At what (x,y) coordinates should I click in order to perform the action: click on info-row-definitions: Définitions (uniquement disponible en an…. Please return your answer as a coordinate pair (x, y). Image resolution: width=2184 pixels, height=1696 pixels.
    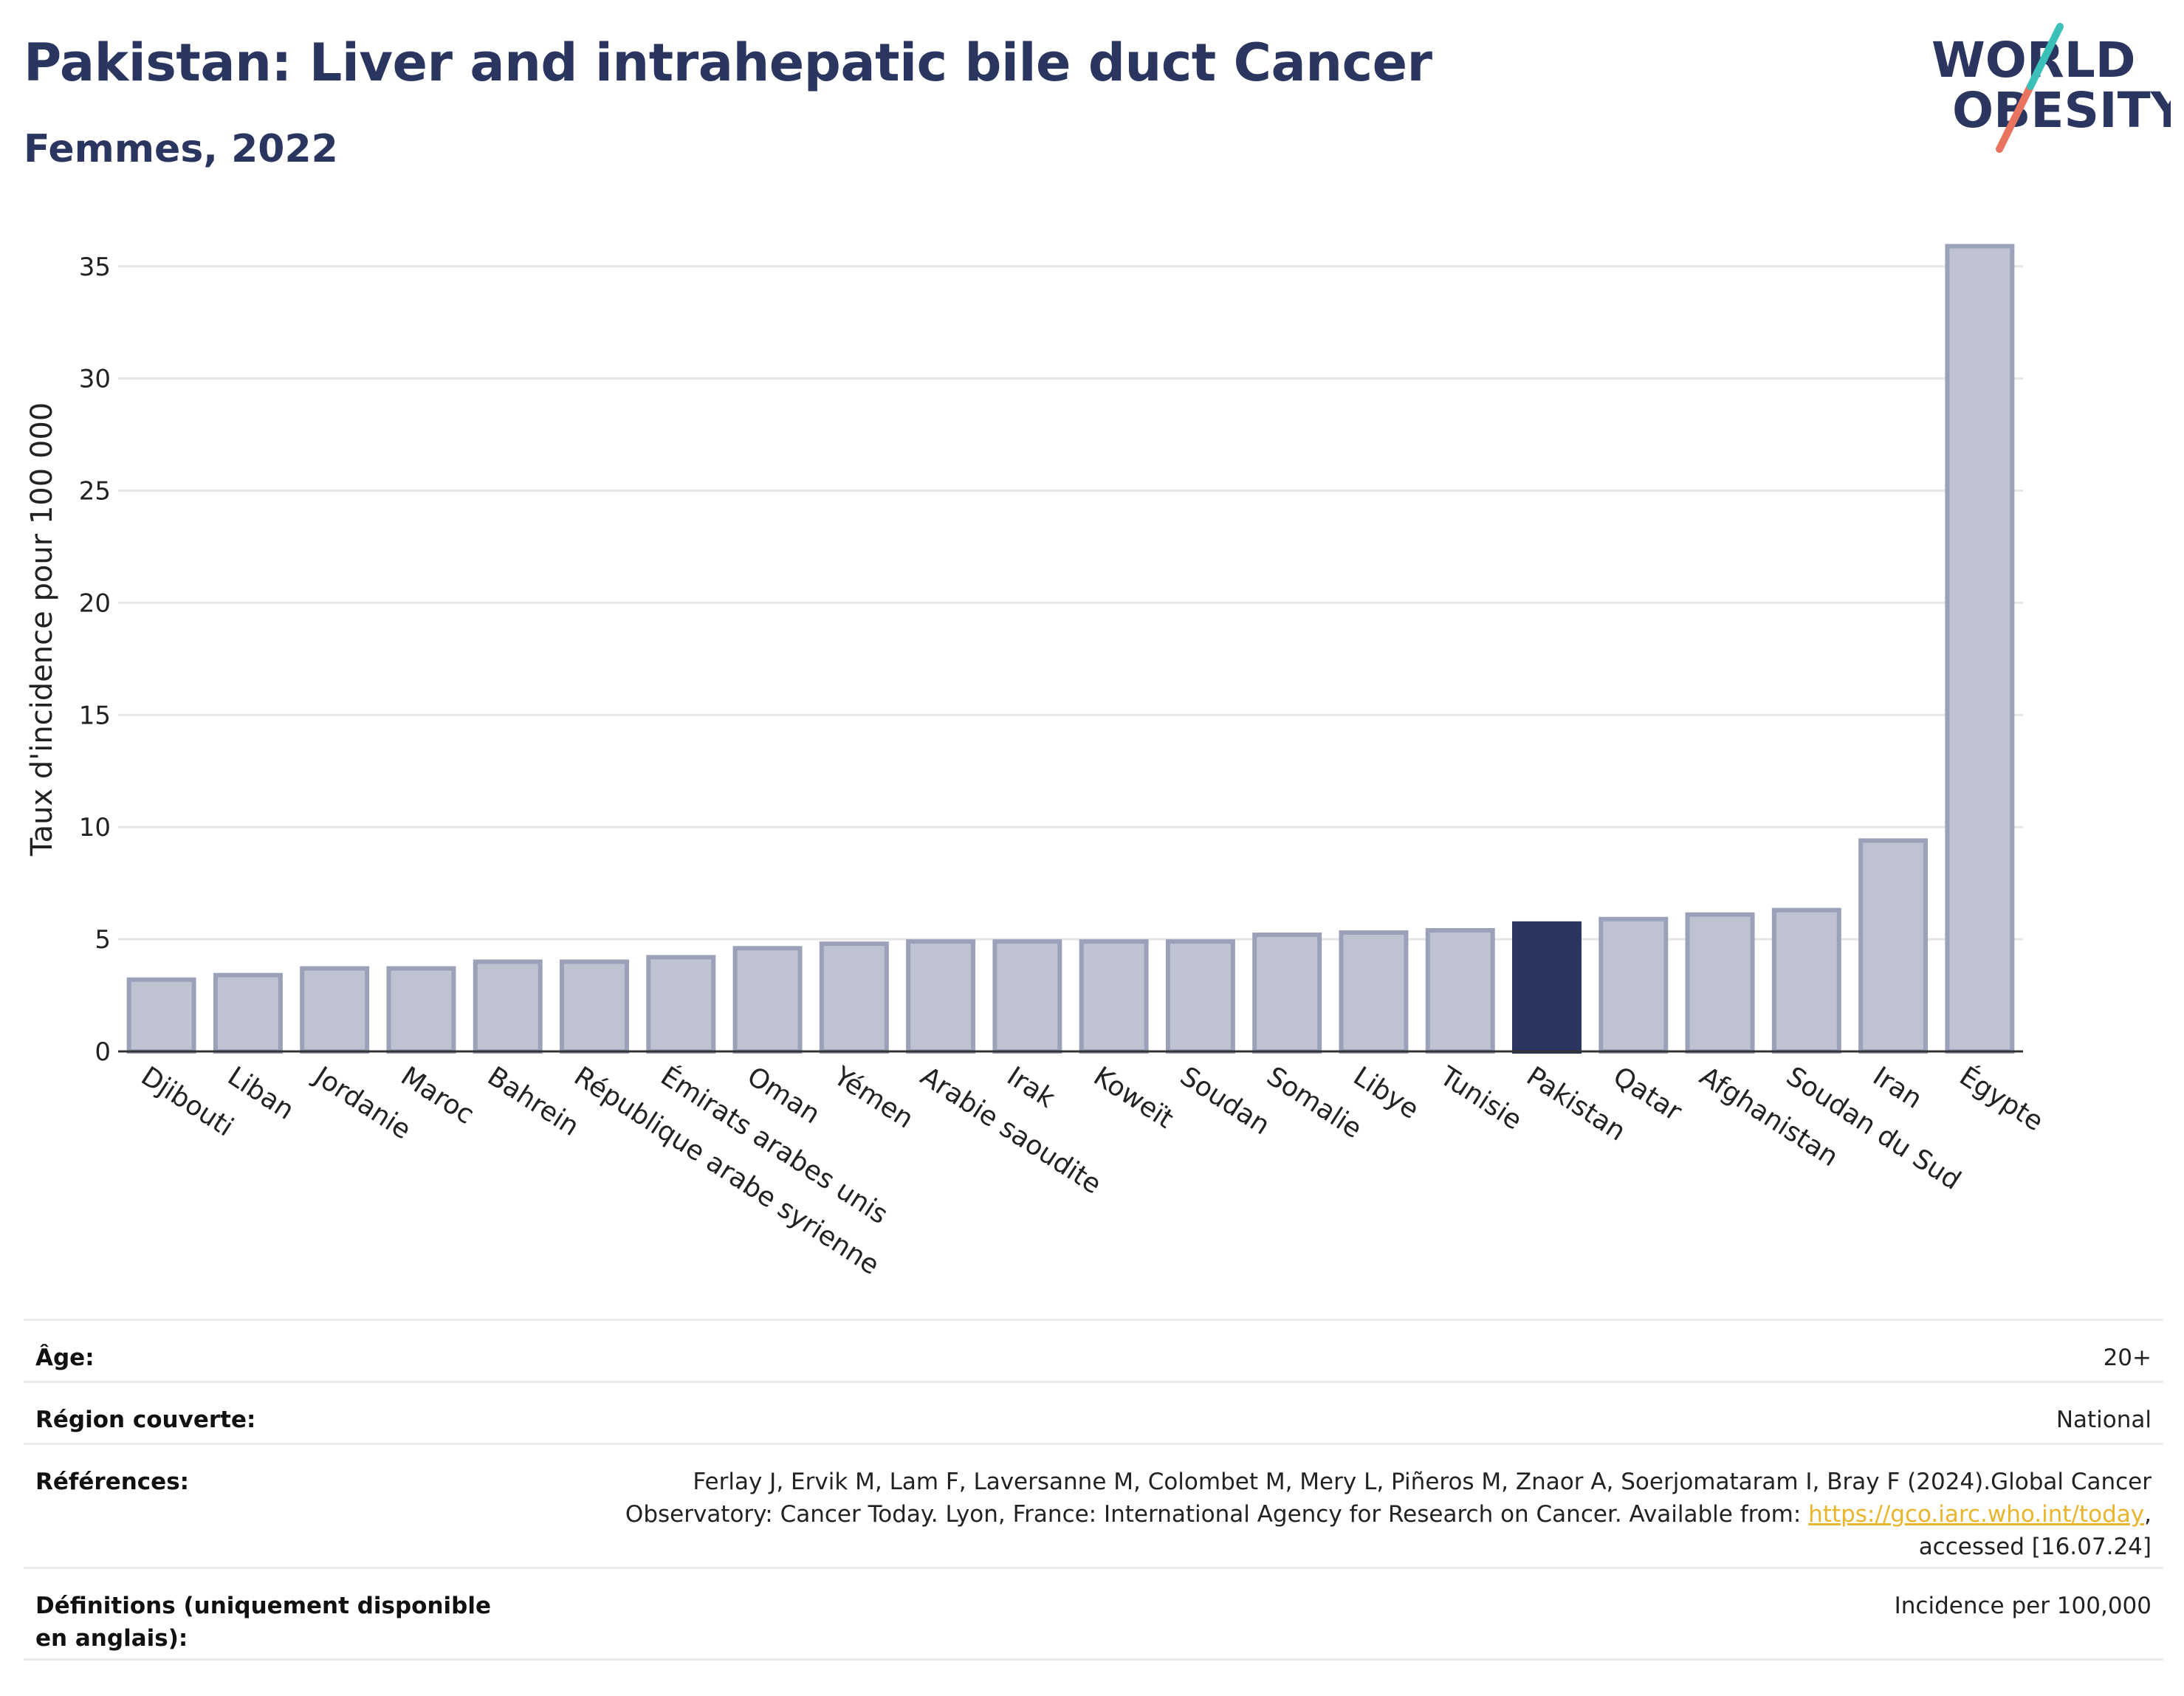
    Looking at the image, I should click on (1093, 1612).